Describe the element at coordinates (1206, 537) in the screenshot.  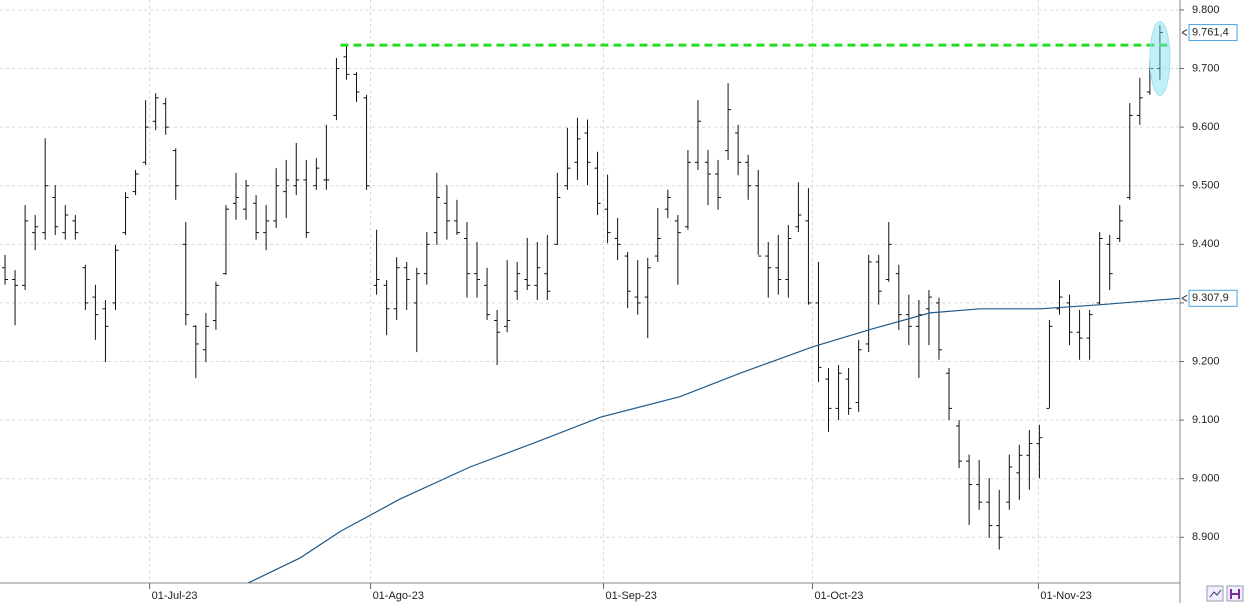
I see `y-tick-label: 8.900` at that location.